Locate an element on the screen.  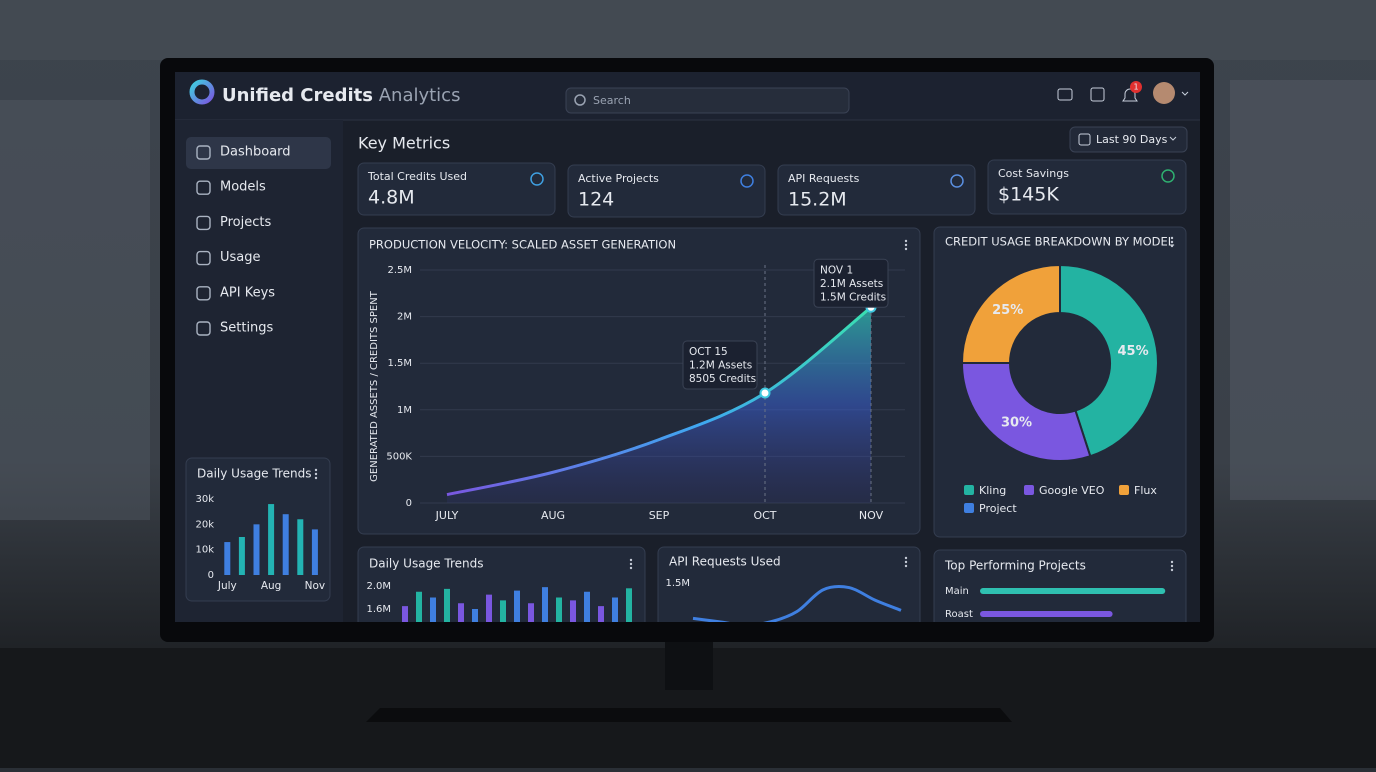
range-filter is located at coordinates (1128, 139).